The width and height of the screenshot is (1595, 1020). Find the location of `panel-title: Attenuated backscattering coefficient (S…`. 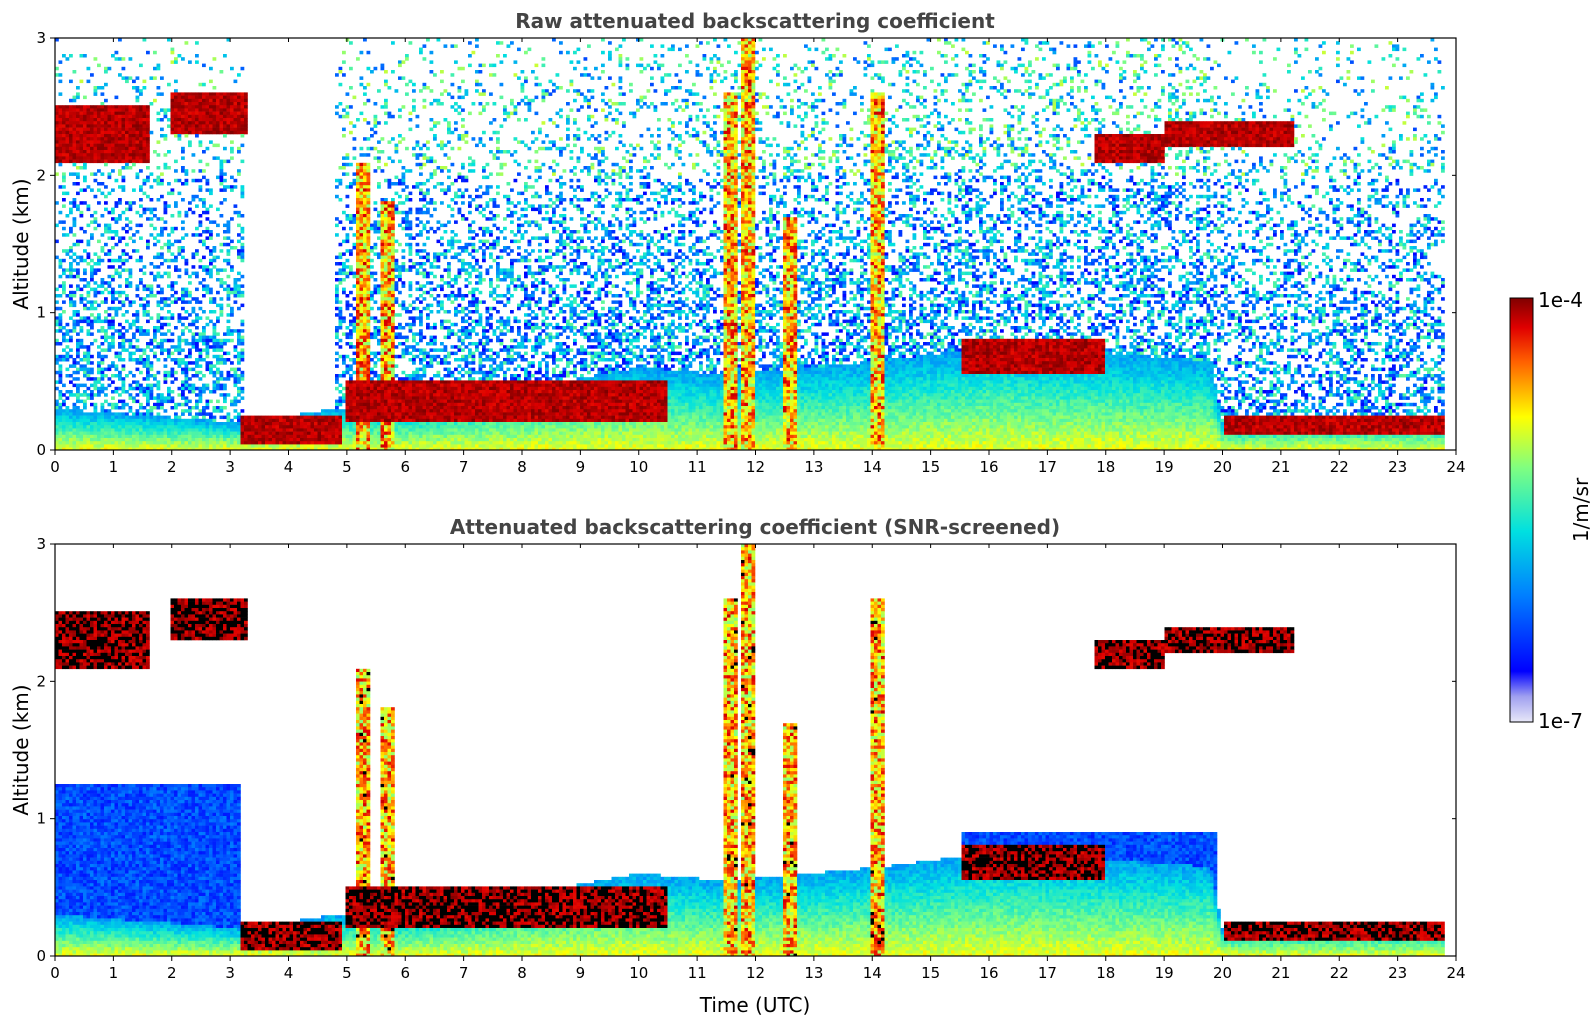

panel-title: Attenuated backscattering coefficient (S… is located at coordinates (755, 527).